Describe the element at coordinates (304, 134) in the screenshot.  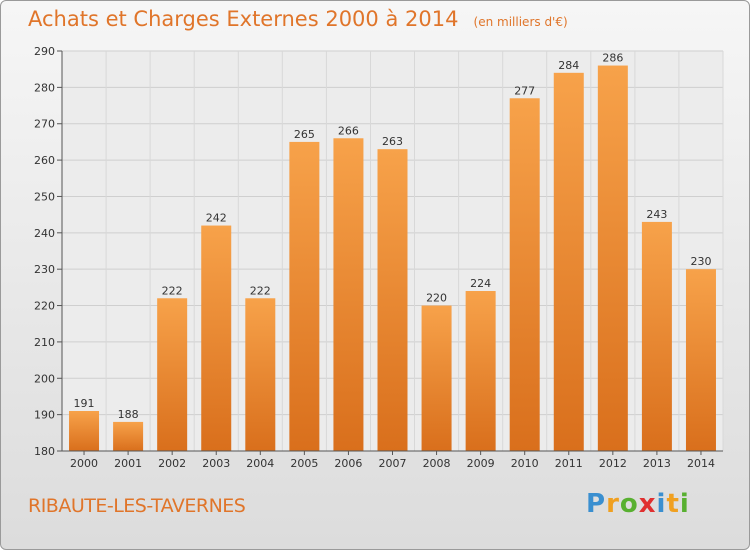
I see `data-label: 265` at that location.